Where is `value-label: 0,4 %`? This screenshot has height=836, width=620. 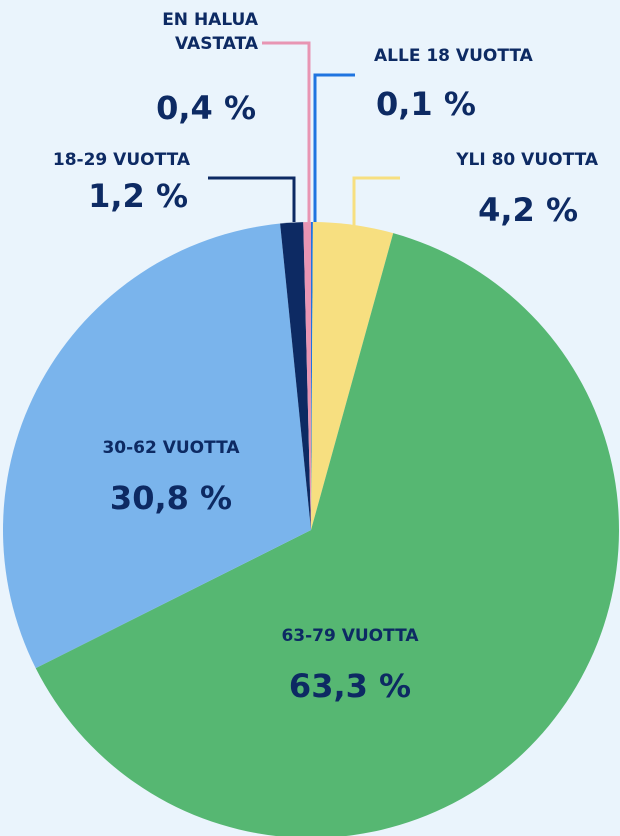 value-label: 0,4 % is located at coordinates (206, 108).